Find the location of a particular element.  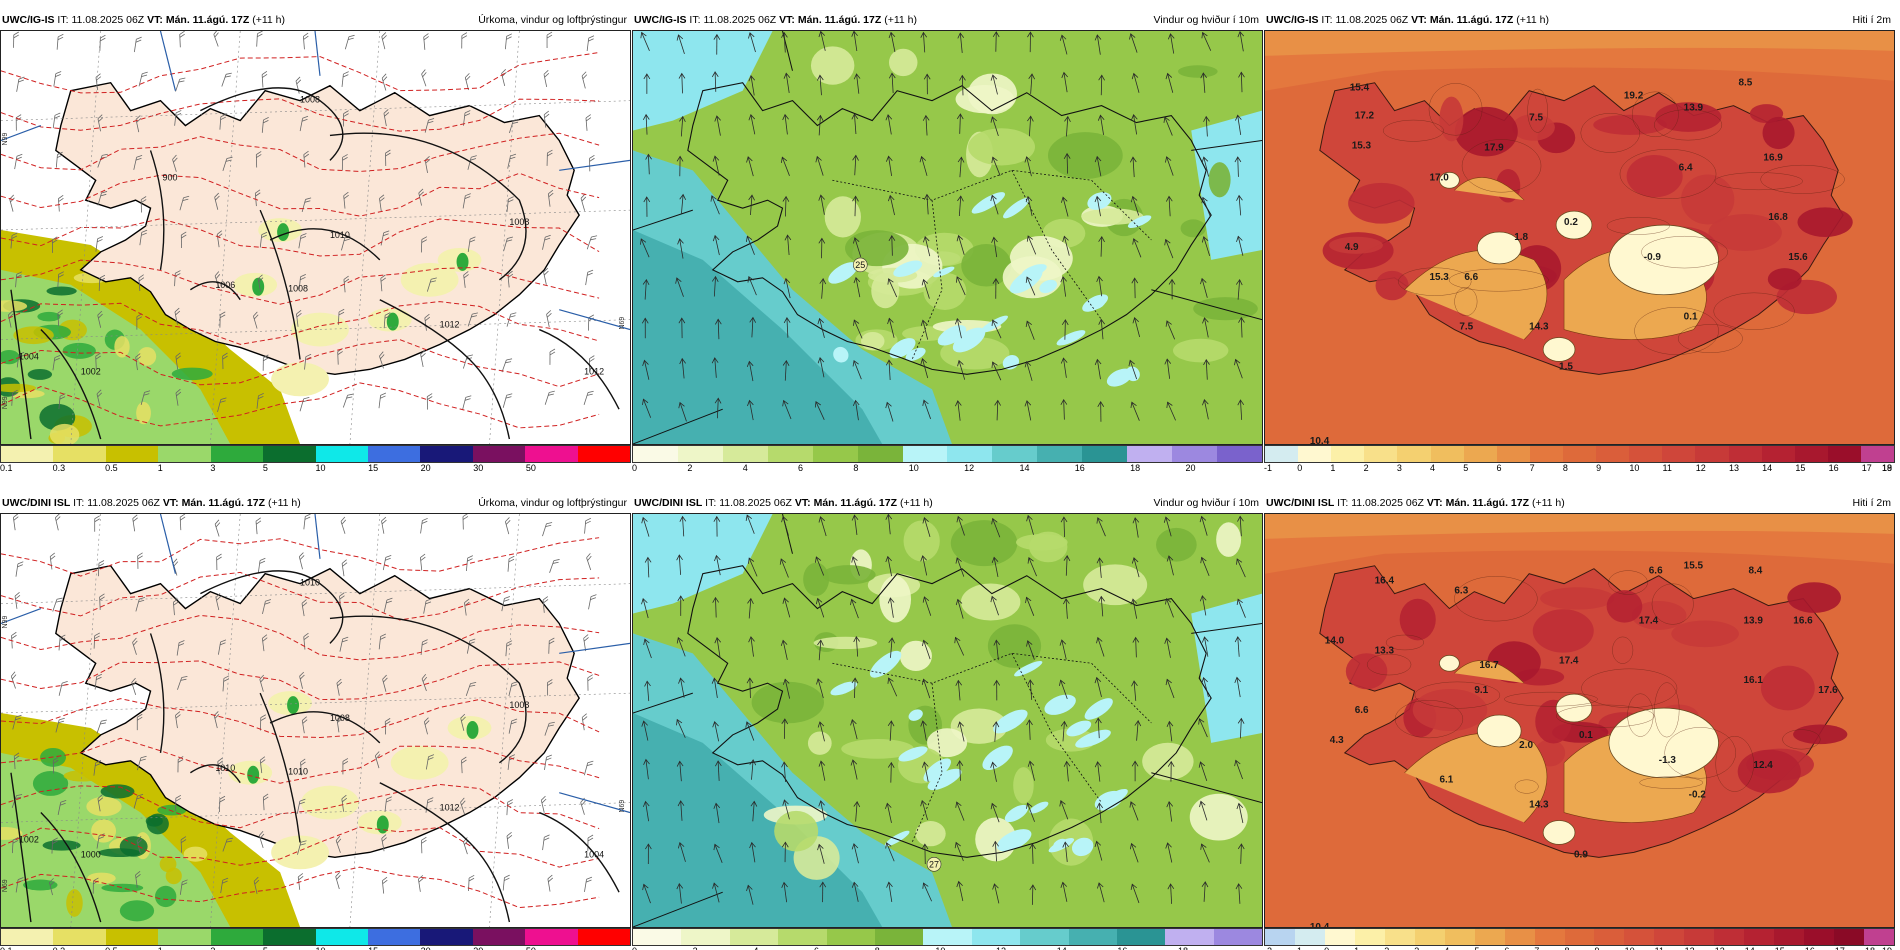

cool-band is located at coordinates (1489, 672).